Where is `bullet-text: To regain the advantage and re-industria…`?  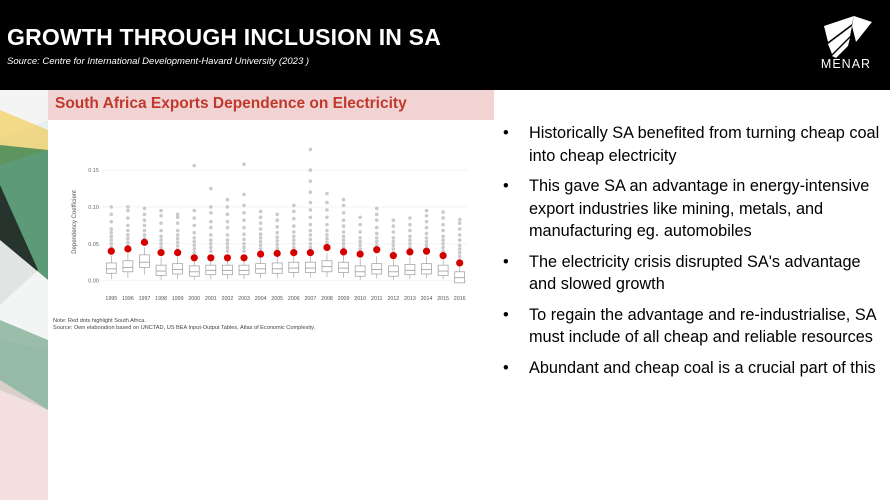
bullet-text: To regain the advantage and re-industria… is located at coordinates (702, 326).